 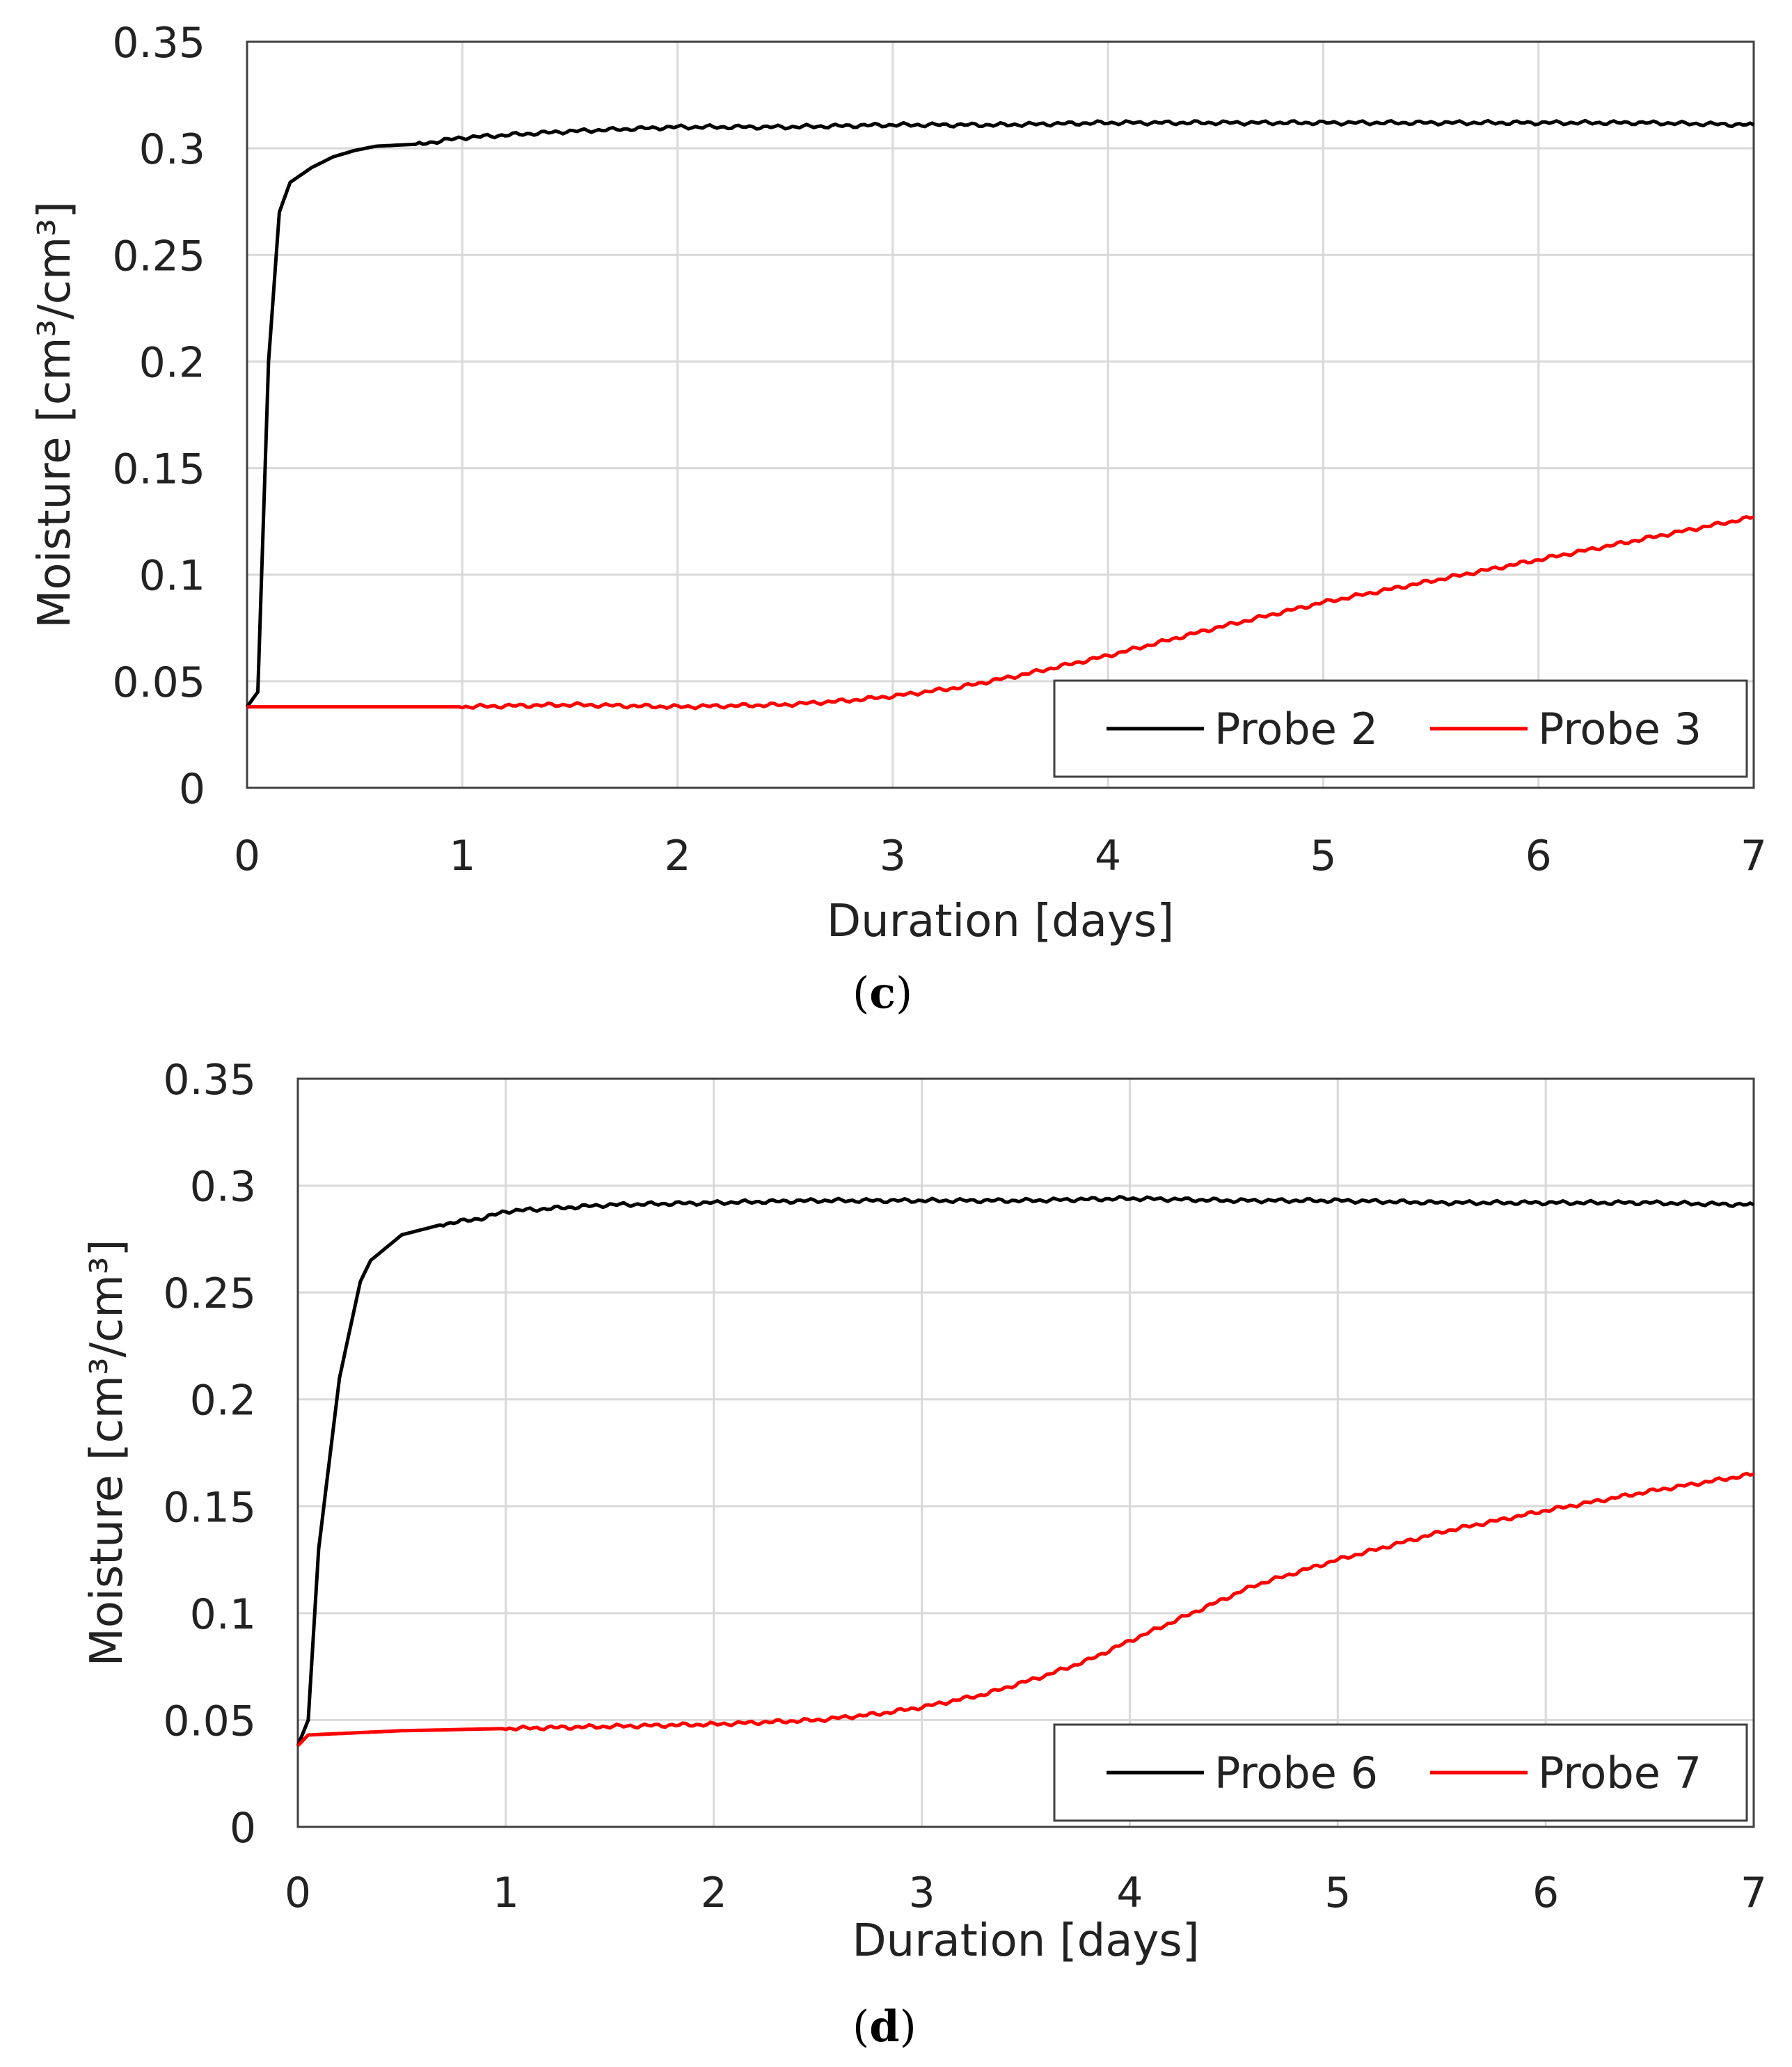 What do you see at coordinates (1025, 1941) in the screenshot?
I see `x-axis-title-d: Duration [days]` at bounding box center [1025, 1941].